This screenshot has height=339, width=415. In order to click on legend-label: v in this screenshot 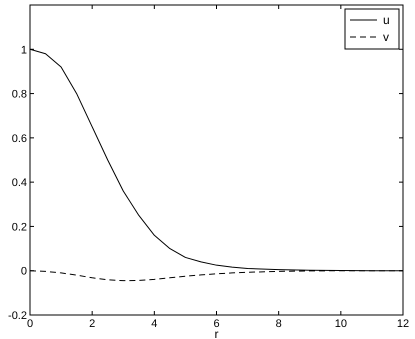, I will do `click(386, 37)`.